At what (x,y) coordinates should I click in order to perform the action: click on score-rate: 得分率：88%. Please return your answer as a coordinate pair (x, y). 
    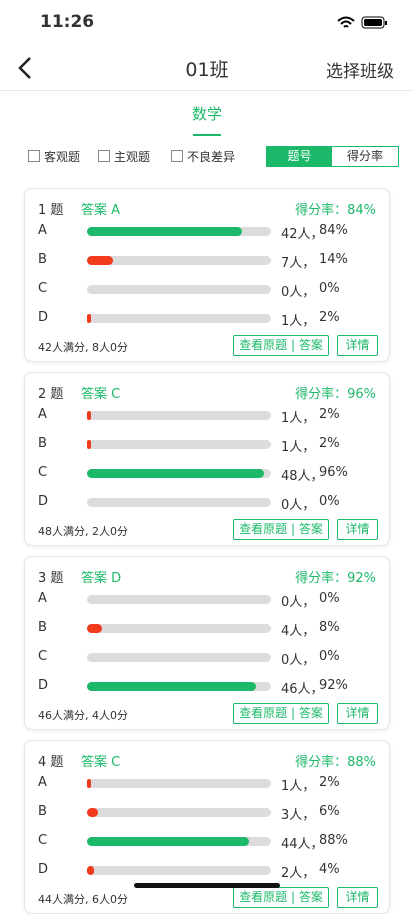
    Looking at the image, I should click on (335, 762).